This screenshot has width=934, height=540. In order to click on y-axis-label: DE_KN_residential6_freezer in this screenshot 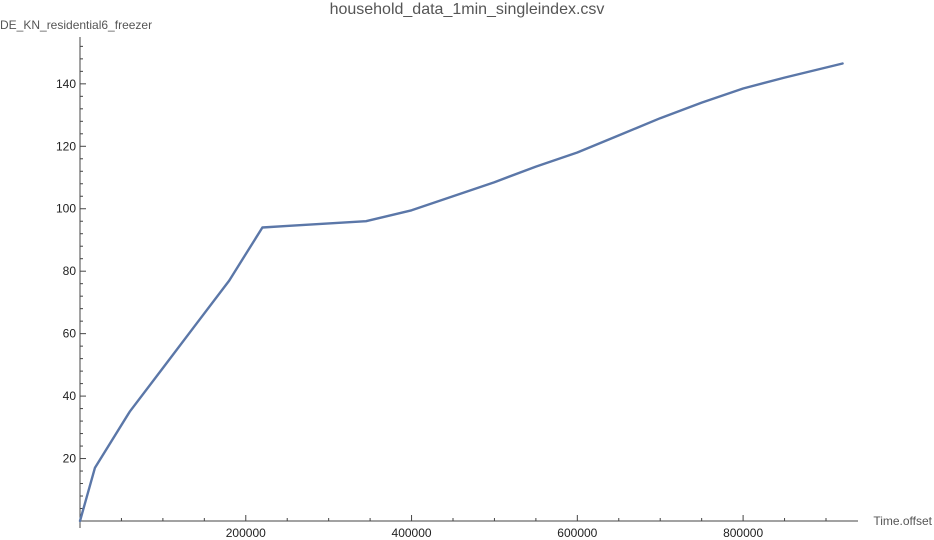, I will do `click(76, 25)`.